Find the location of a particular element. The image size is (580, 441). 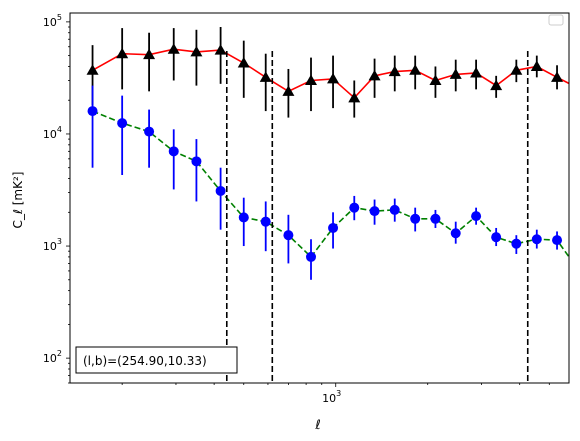

annotation-text: (l,b)=(254.90,10.33) is located at coordinates (145, 361).